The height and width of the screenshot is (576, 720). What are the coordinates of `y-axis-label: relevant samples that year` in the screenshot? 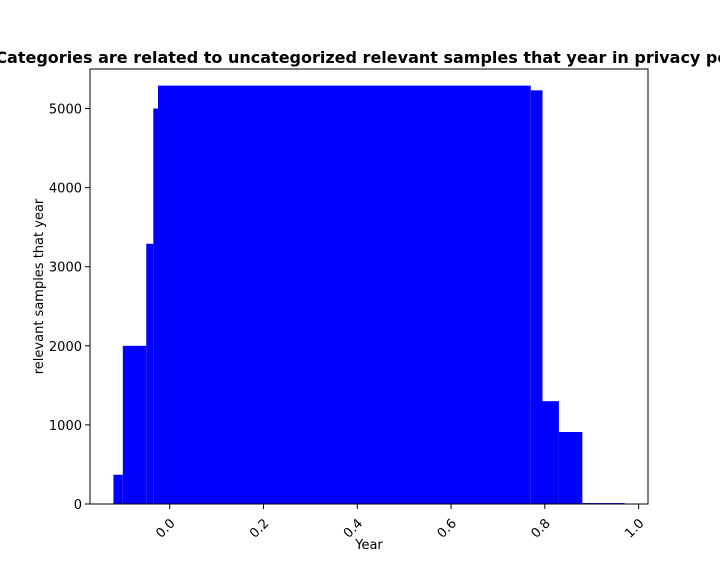 It's located at (39, 286).